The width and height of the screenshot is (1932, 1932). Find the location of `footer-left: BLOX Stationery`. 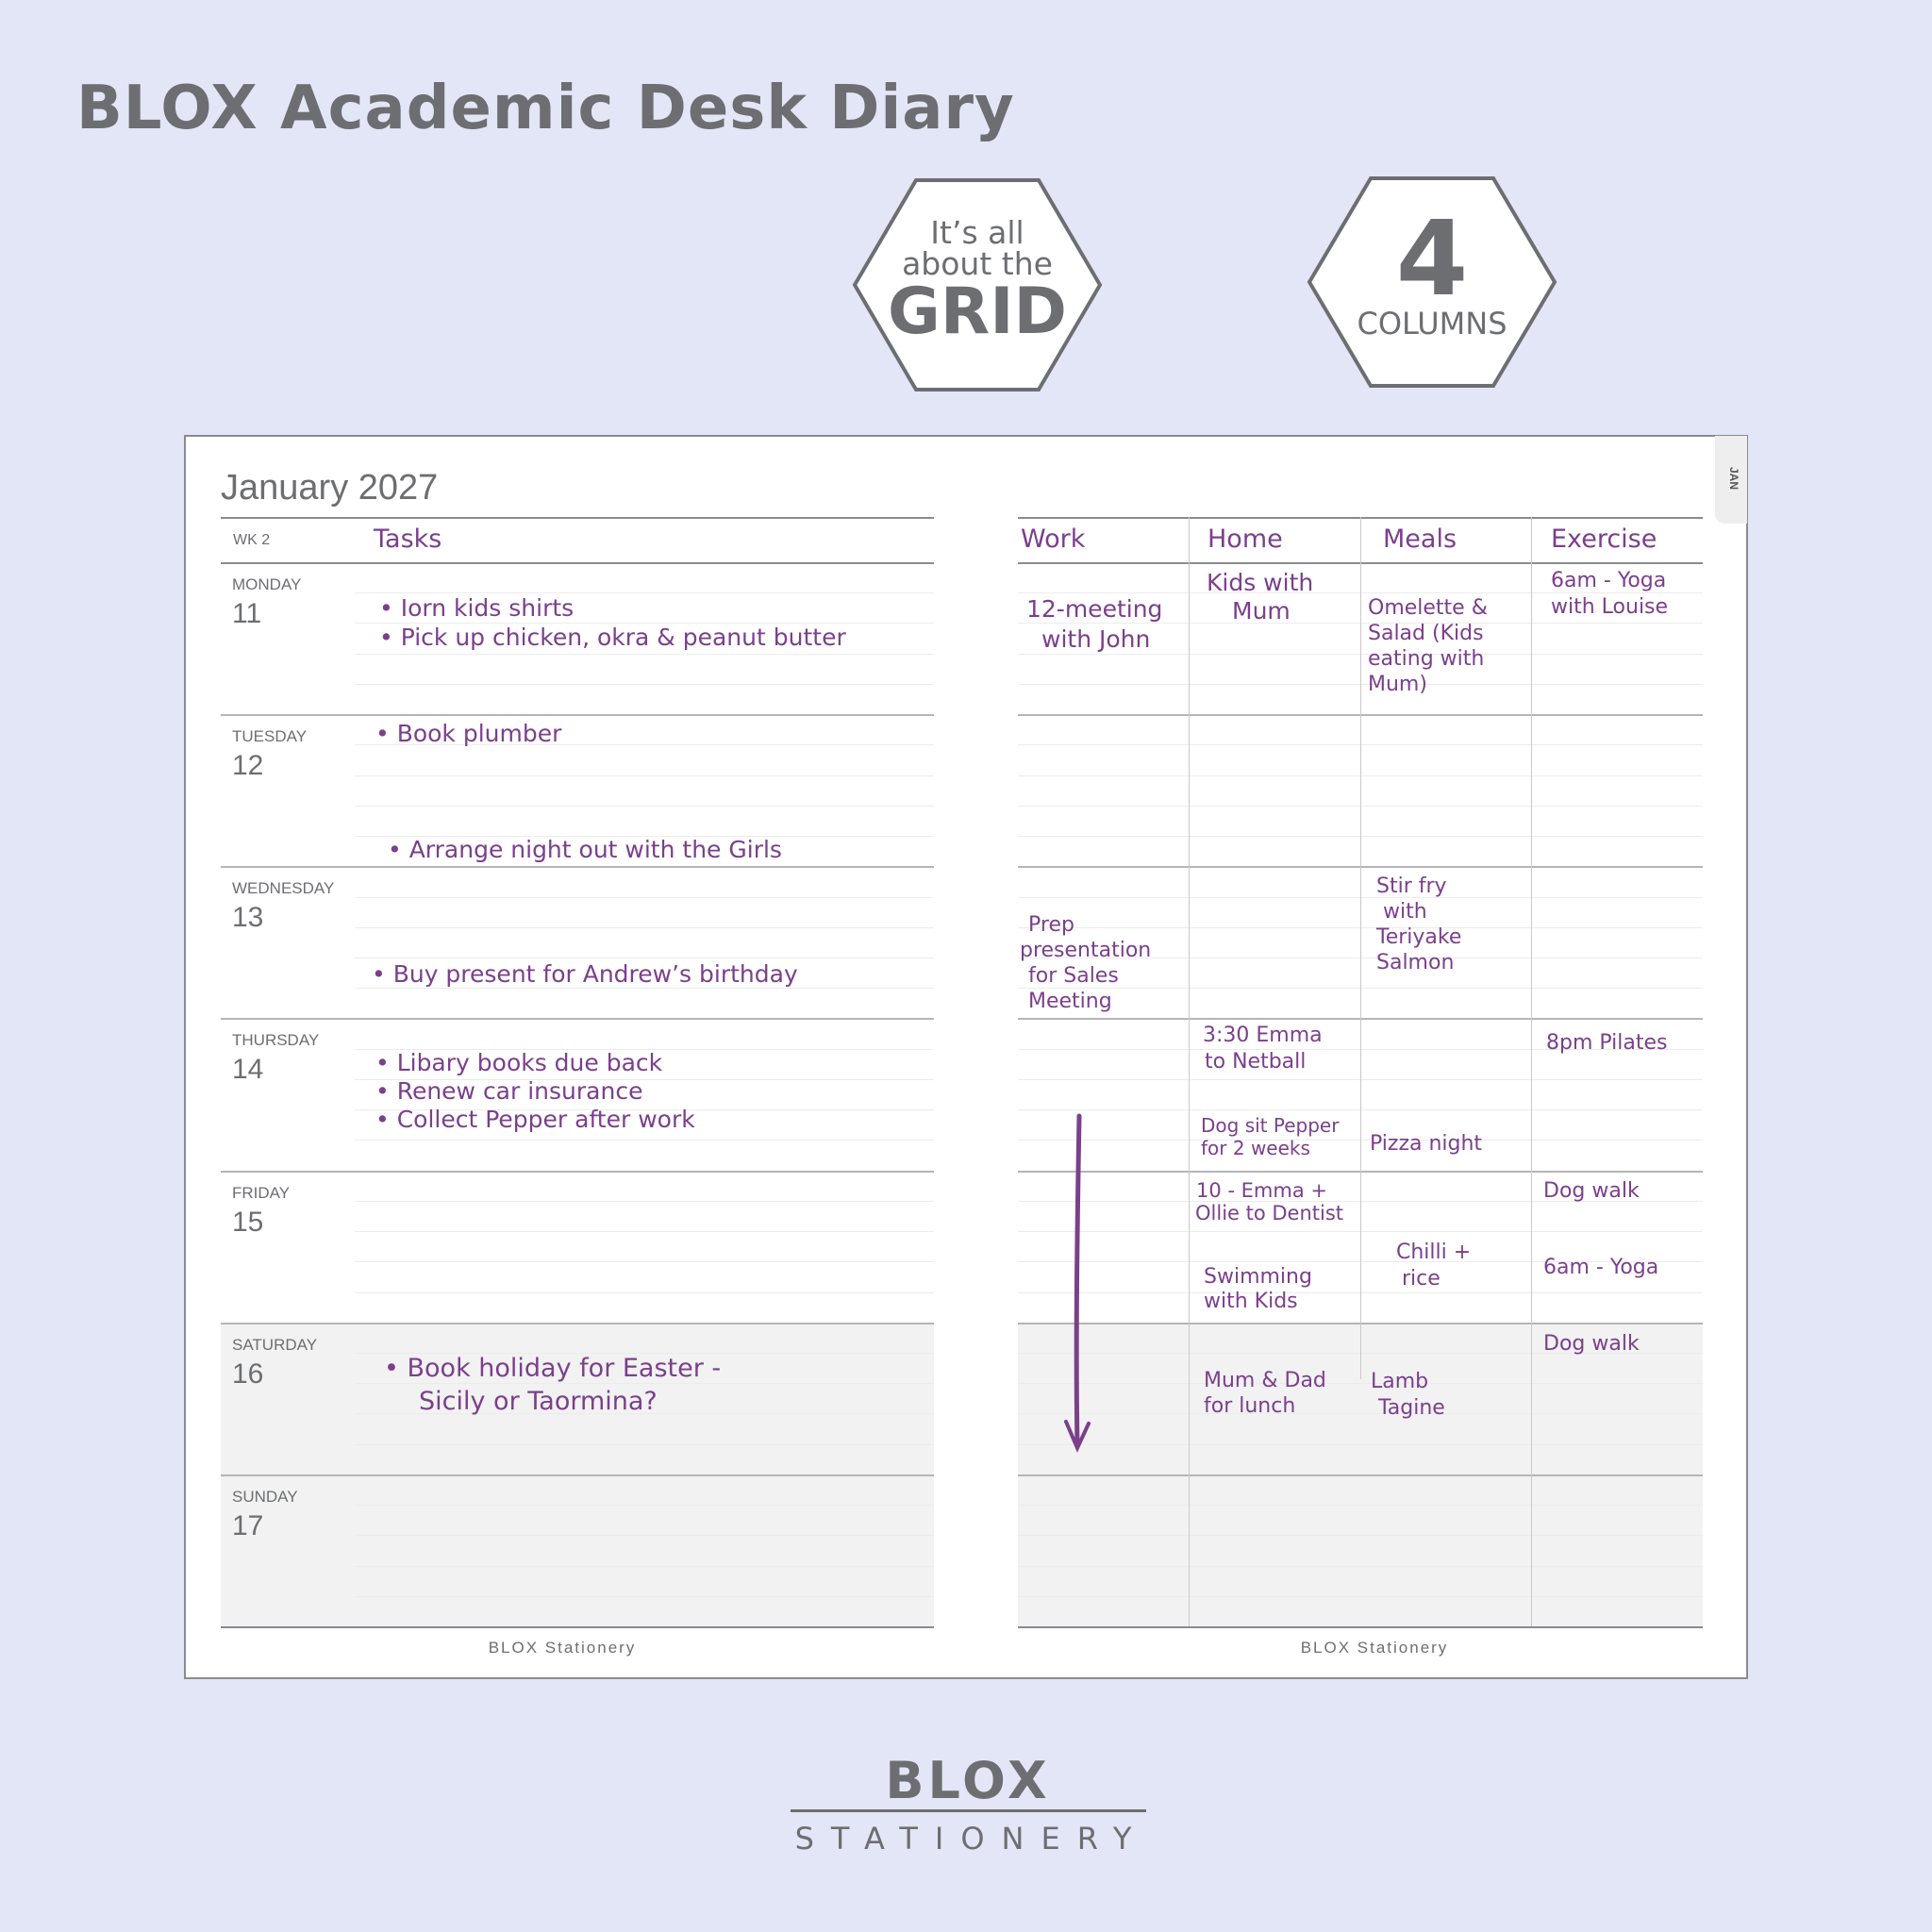

footer-left: BLOX Stationery is located at coordinates (562, 1648).